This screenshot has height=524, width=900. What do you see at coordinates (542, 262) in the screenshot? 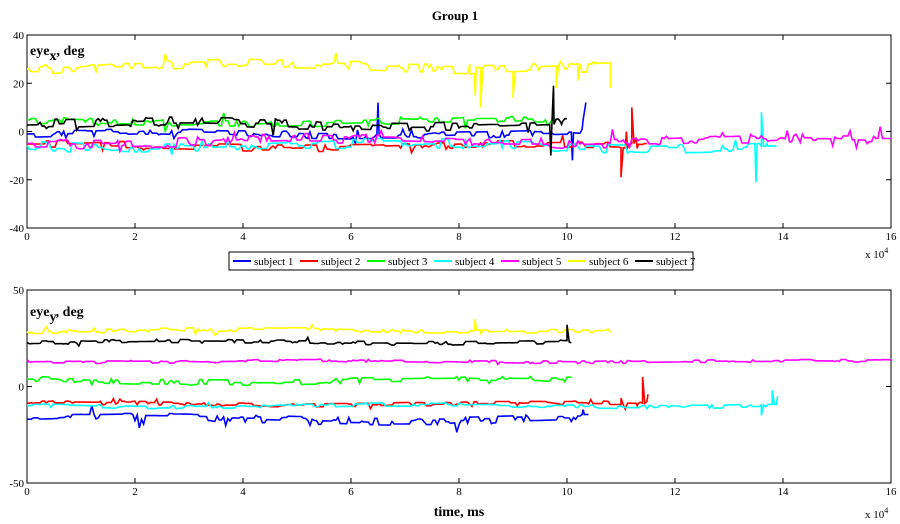
I see `legend-label: subject 5` at bounding box center [542, 262].